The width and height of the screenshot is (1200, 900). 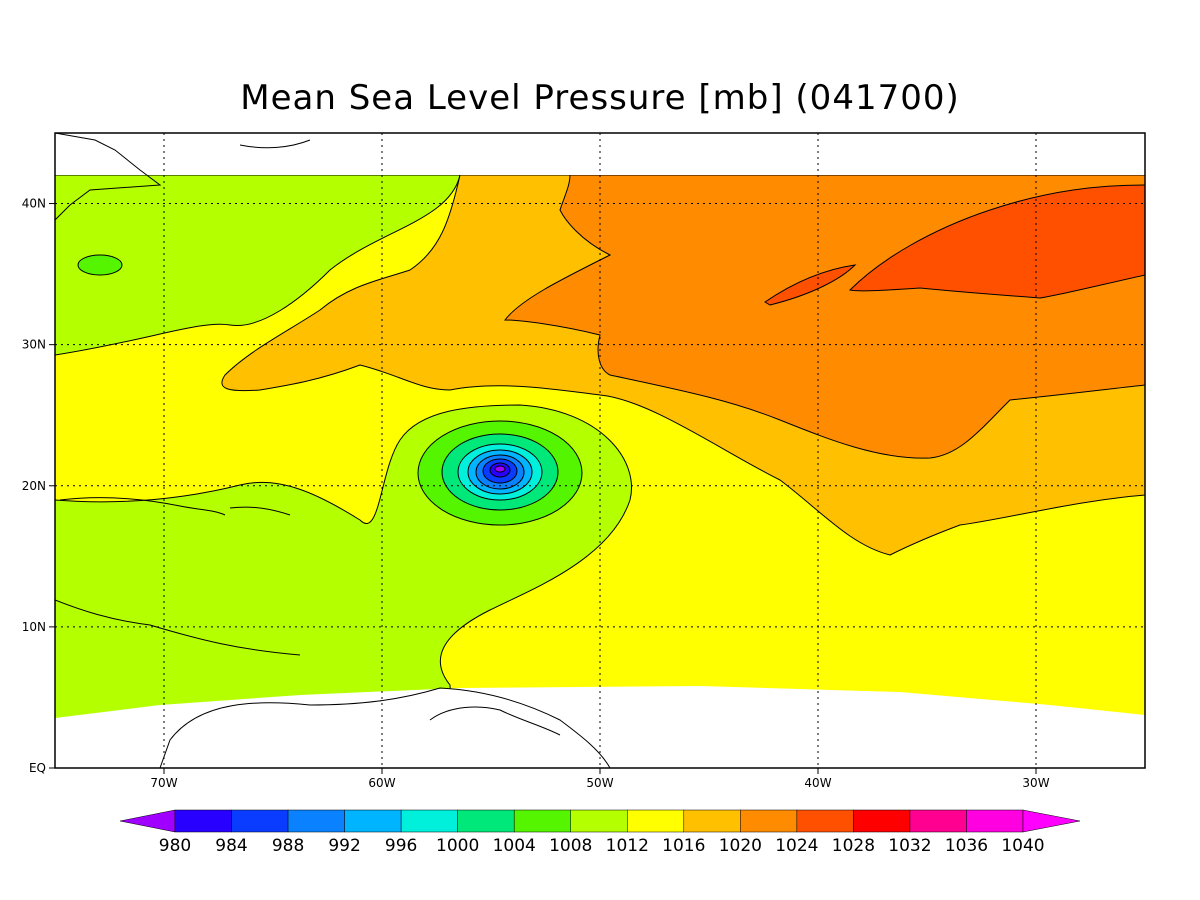 What do you see at coordinates (457, 846) in the screenshot?
I see `colorbar-label: 1000` at bounding box center [457, 846].